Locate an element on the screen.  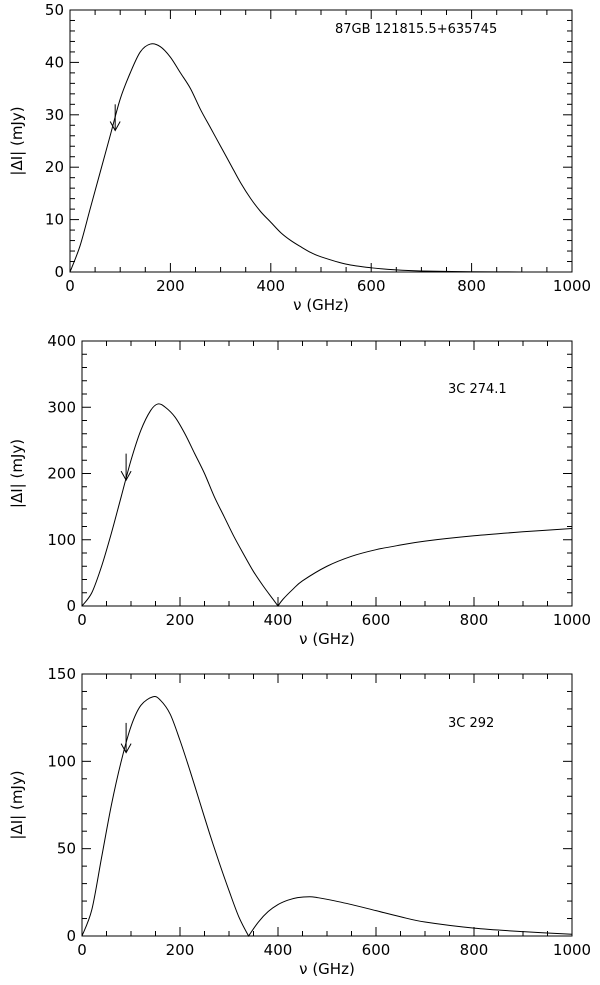
y-tick-label: 40 is located at coordinates (54, 62).